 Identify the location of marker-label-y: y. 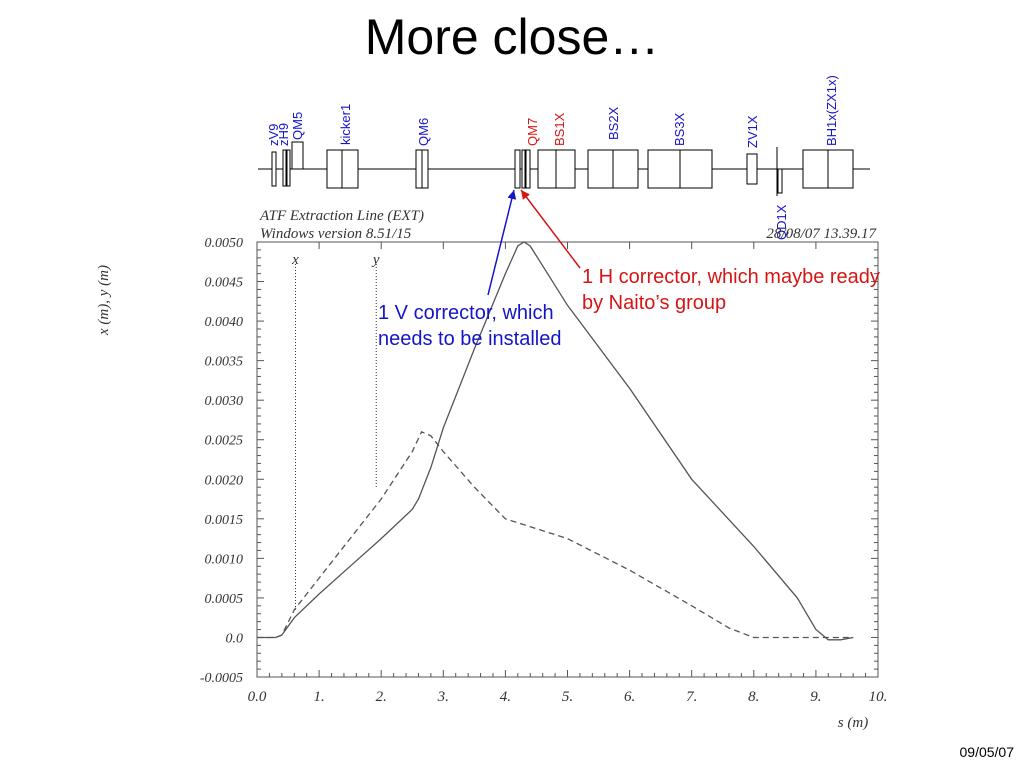
(375, 260).